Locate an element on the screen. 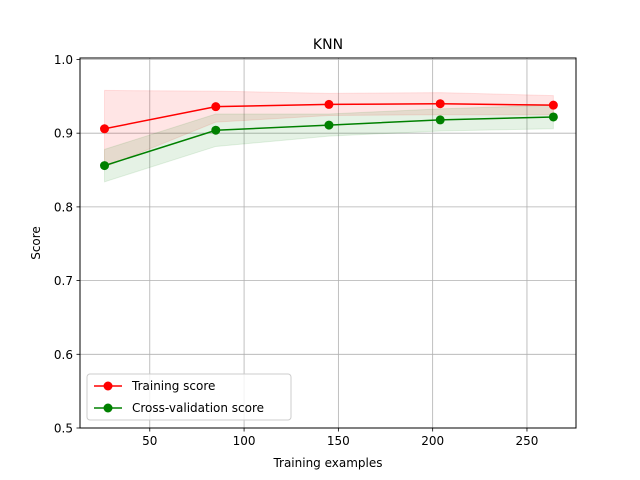 Image resolution: width=640 pixels, height=480 pixels. legend-label-training: Training score is located at coordinates (173, 386).